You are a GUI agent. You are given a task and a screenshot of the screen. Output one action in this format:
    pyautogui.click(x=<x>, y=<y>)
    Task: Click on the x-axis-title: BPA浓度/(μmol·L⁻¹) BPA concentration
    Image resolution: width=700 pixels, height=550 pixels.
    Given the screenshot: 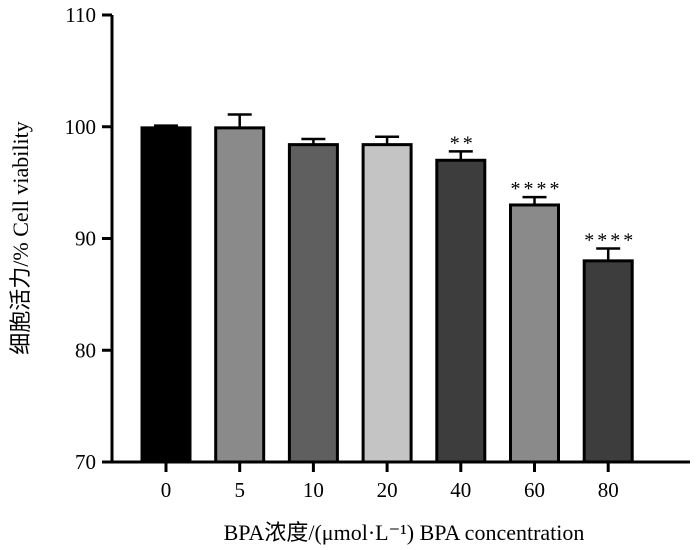 What is the action you would take?
    pyautogui.click(x=404, y=532)
    